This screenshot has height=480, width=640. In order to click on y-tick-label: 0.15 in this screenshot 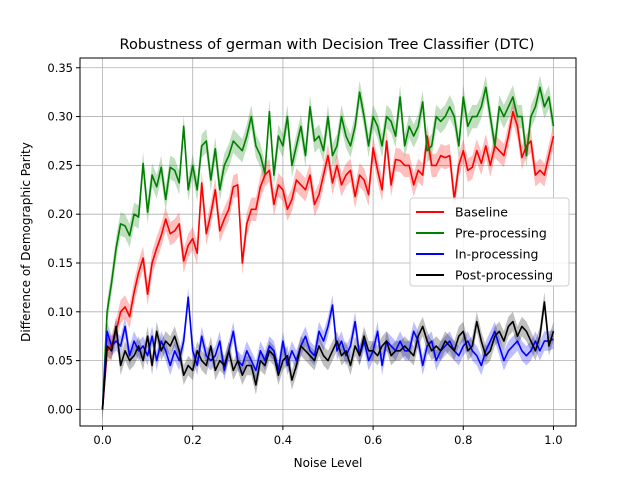, I will do `click(60, 263)`.